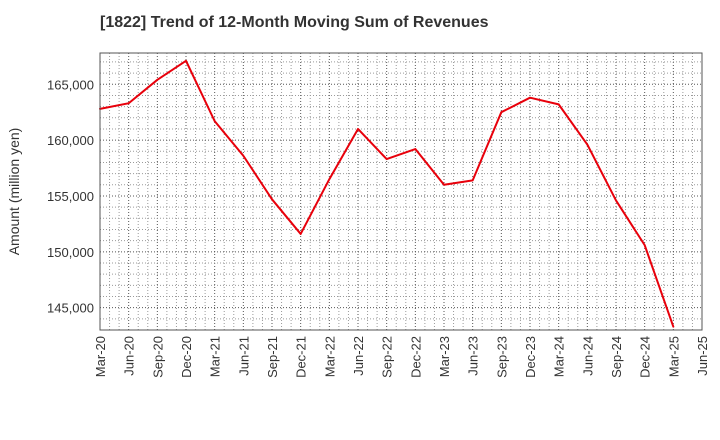  Describe the element at coordinates (70, 140) in the screenshot. I see `y-tick-label: 160,000` at that location.